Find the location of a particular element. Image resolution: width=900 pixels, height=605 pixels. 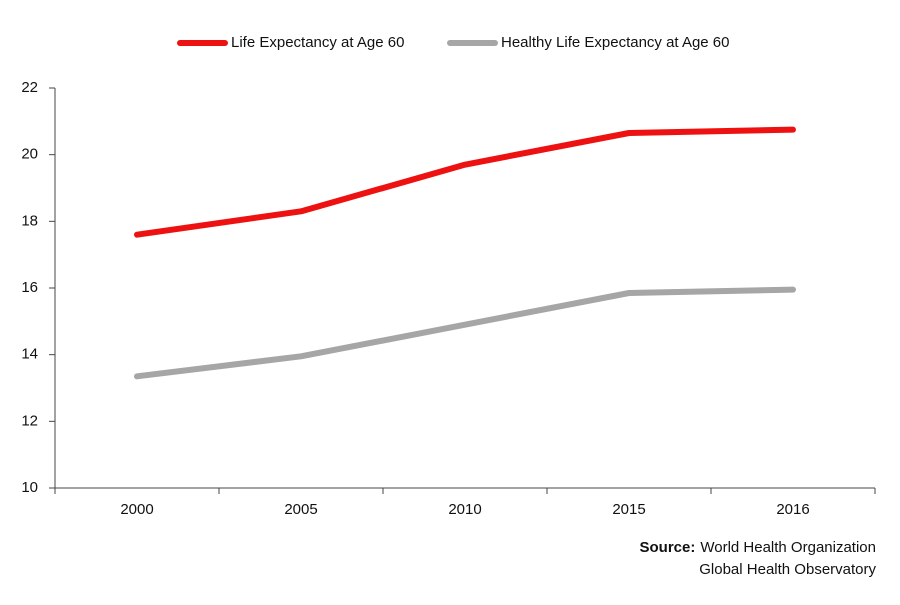

source-label: Source: is located at coordinates (667, 547).